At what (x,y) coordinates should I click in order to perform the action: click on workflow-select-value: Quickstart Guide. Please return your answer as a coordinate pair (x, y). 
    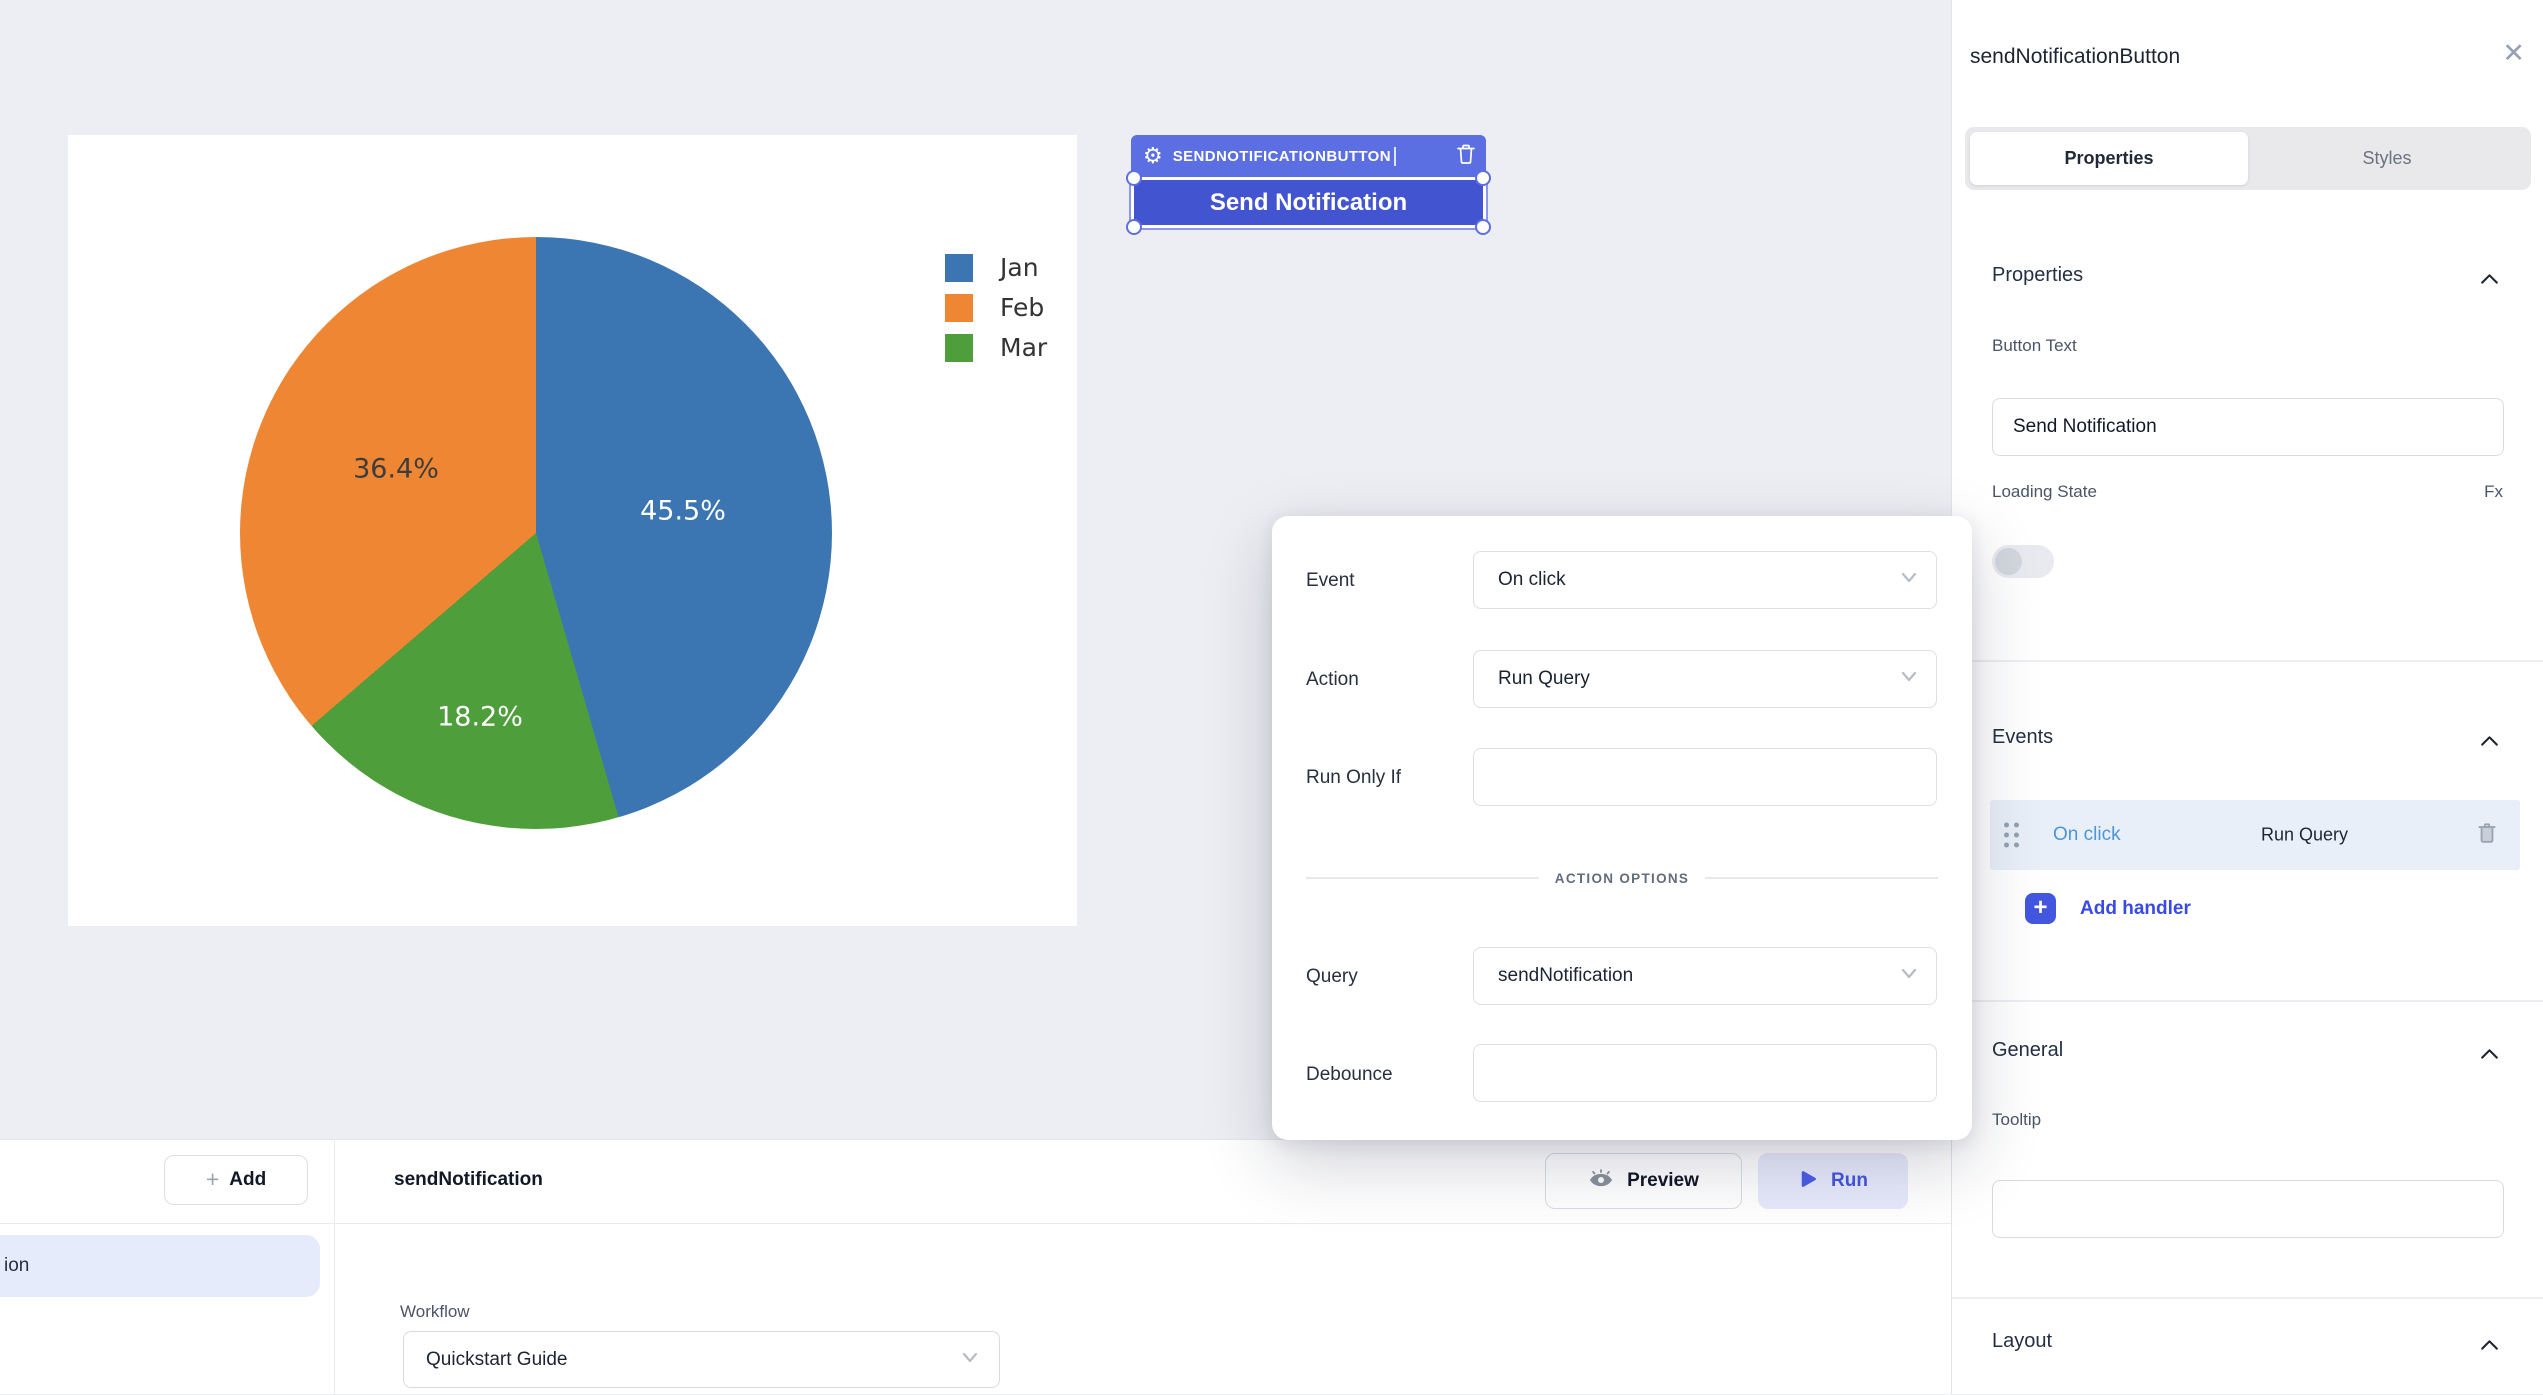
    Looking at the image, I should click on (497, 1359).